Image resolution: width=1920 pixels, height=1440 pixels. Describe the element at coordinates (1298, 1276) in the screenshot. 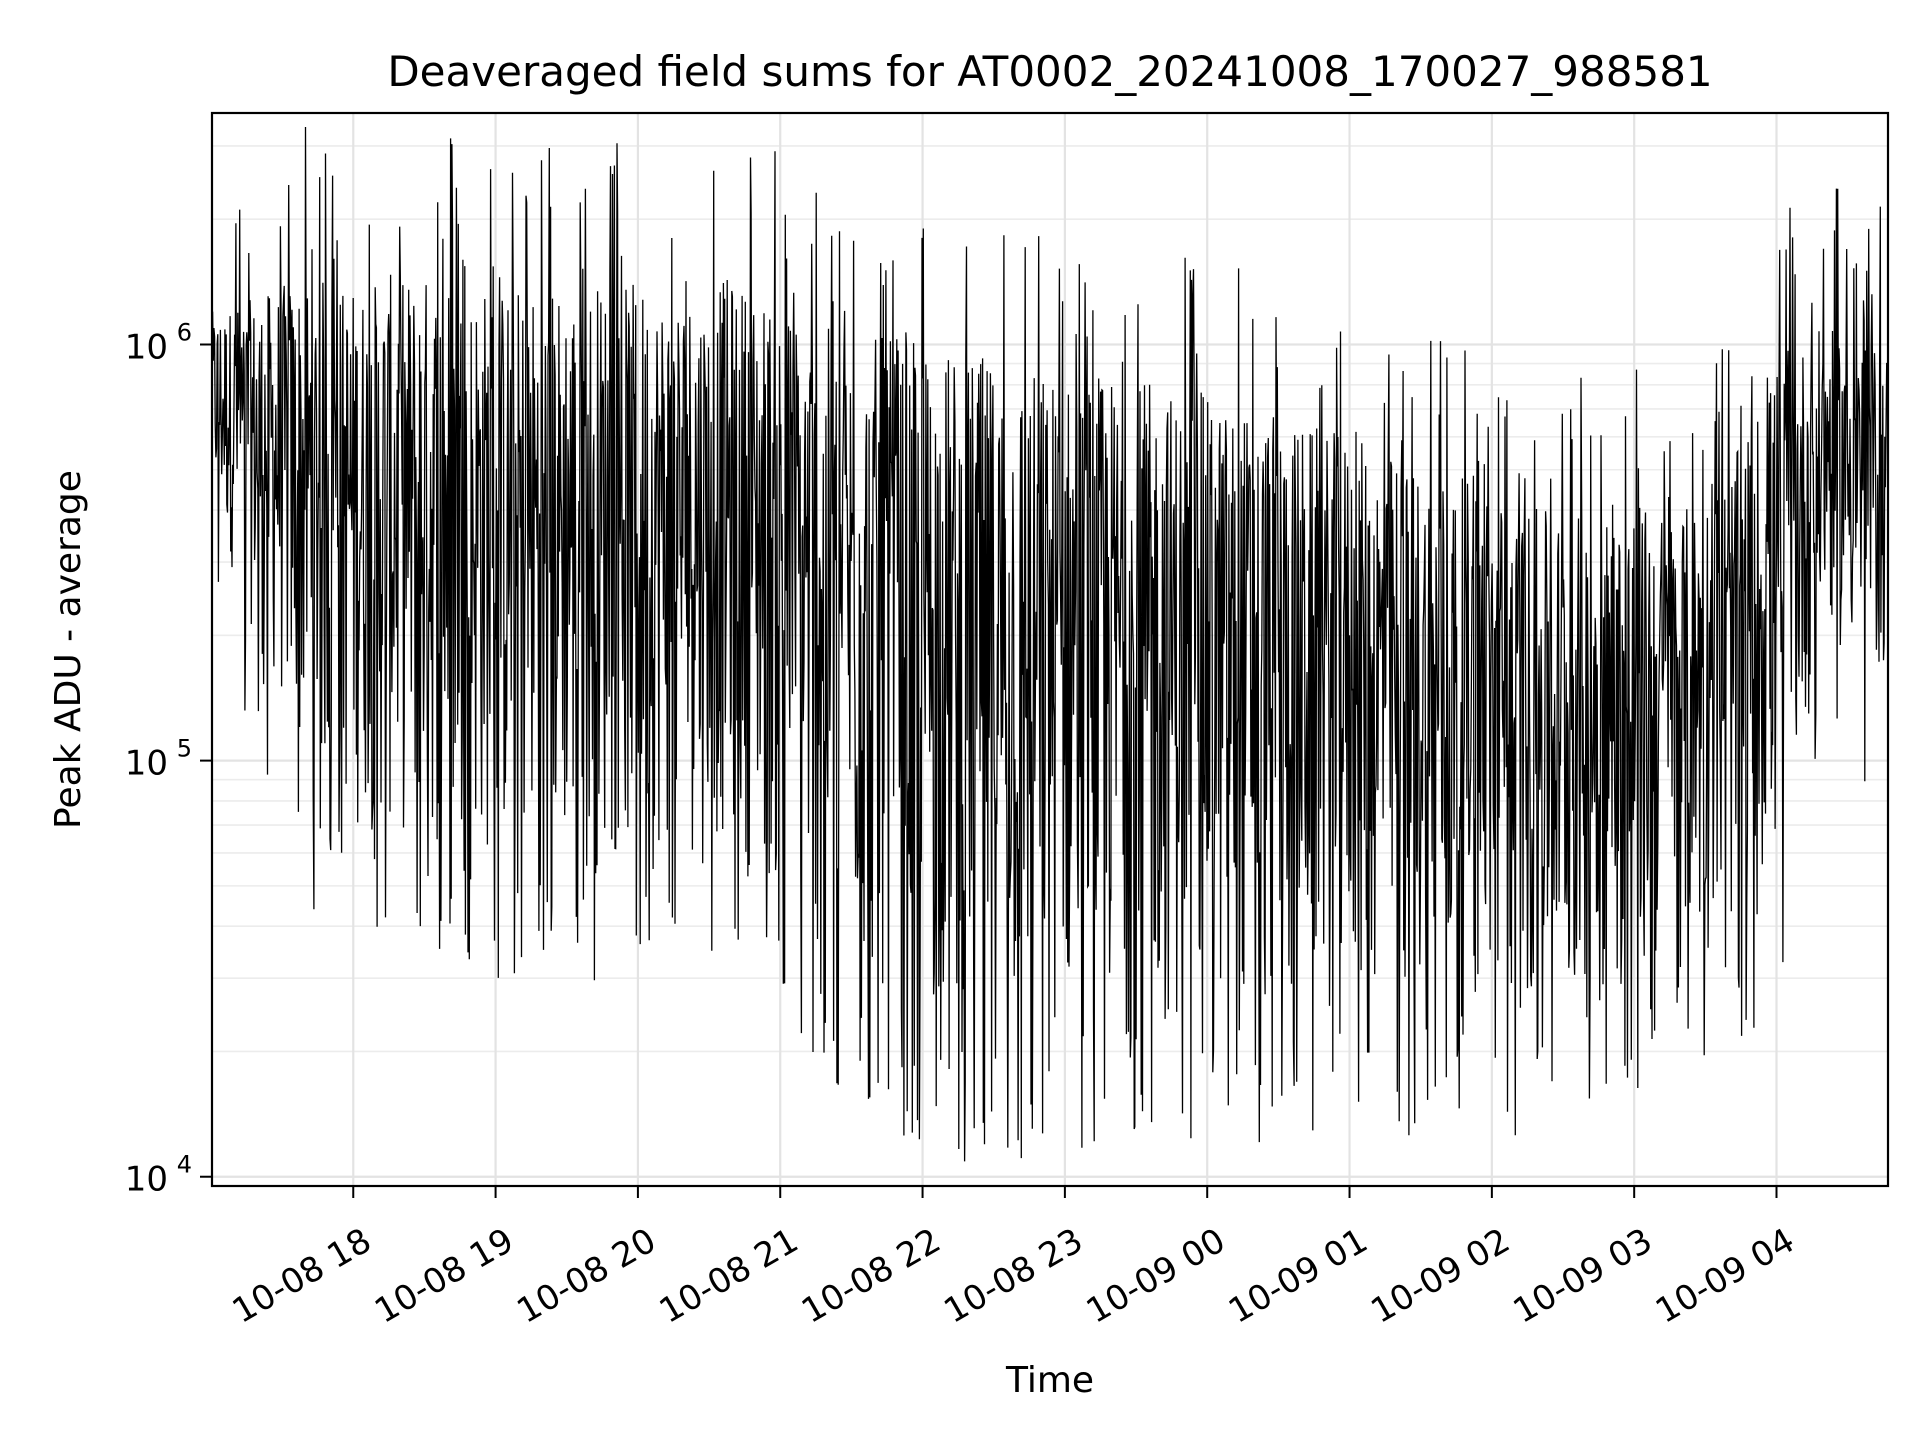

I see `x-tick-label: 10-09 01` at that location.